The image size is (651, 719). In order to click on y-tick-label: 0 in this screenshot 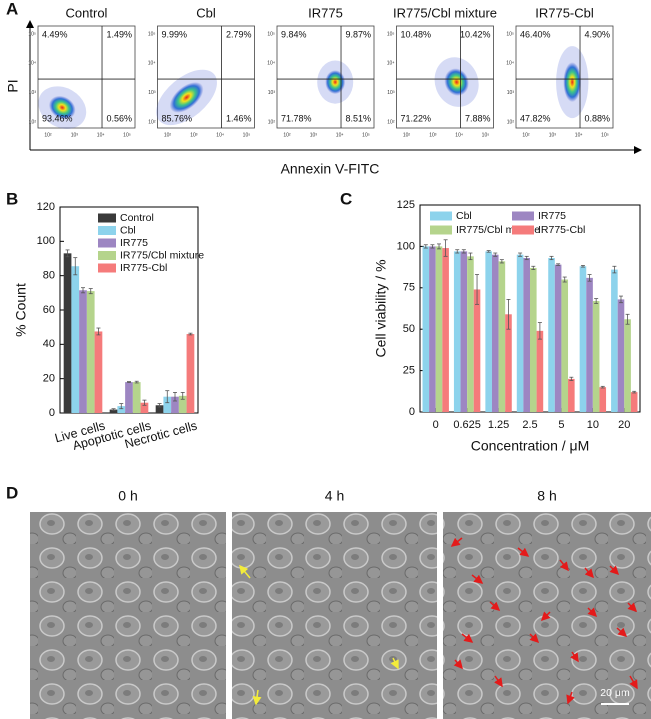, I will do `click(52, 413)`.